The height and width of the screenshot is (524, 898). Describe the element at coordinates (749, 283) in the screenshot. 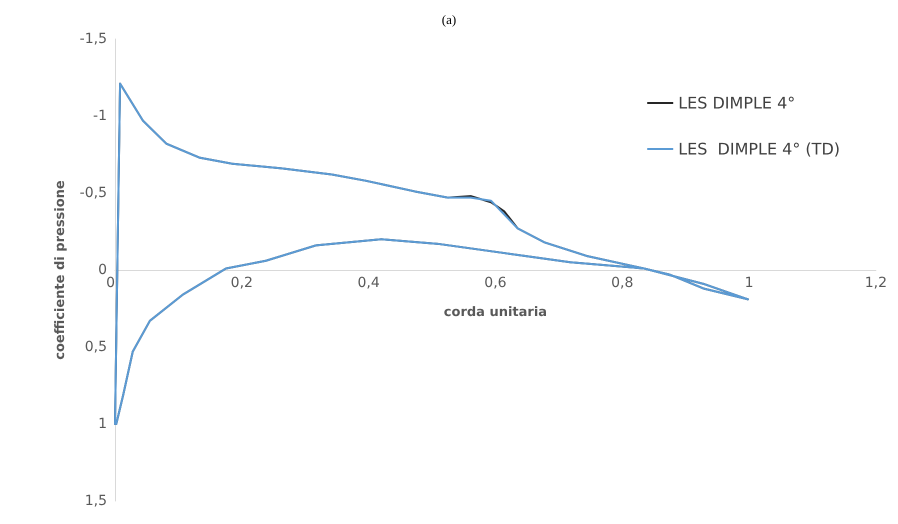

I see `x-tick-label: 1` at that location.